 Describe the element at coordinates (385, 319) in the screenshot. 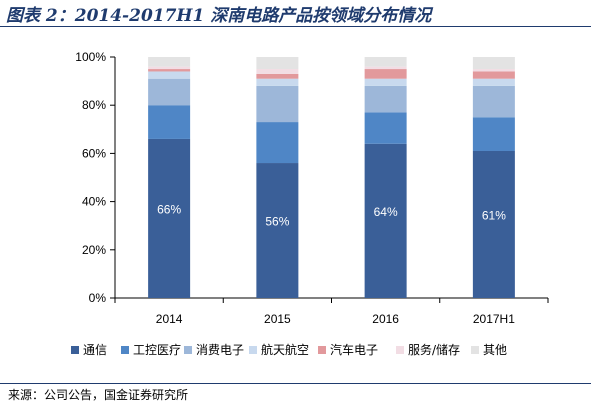

I see `x-tick-label: 2016` at that location.